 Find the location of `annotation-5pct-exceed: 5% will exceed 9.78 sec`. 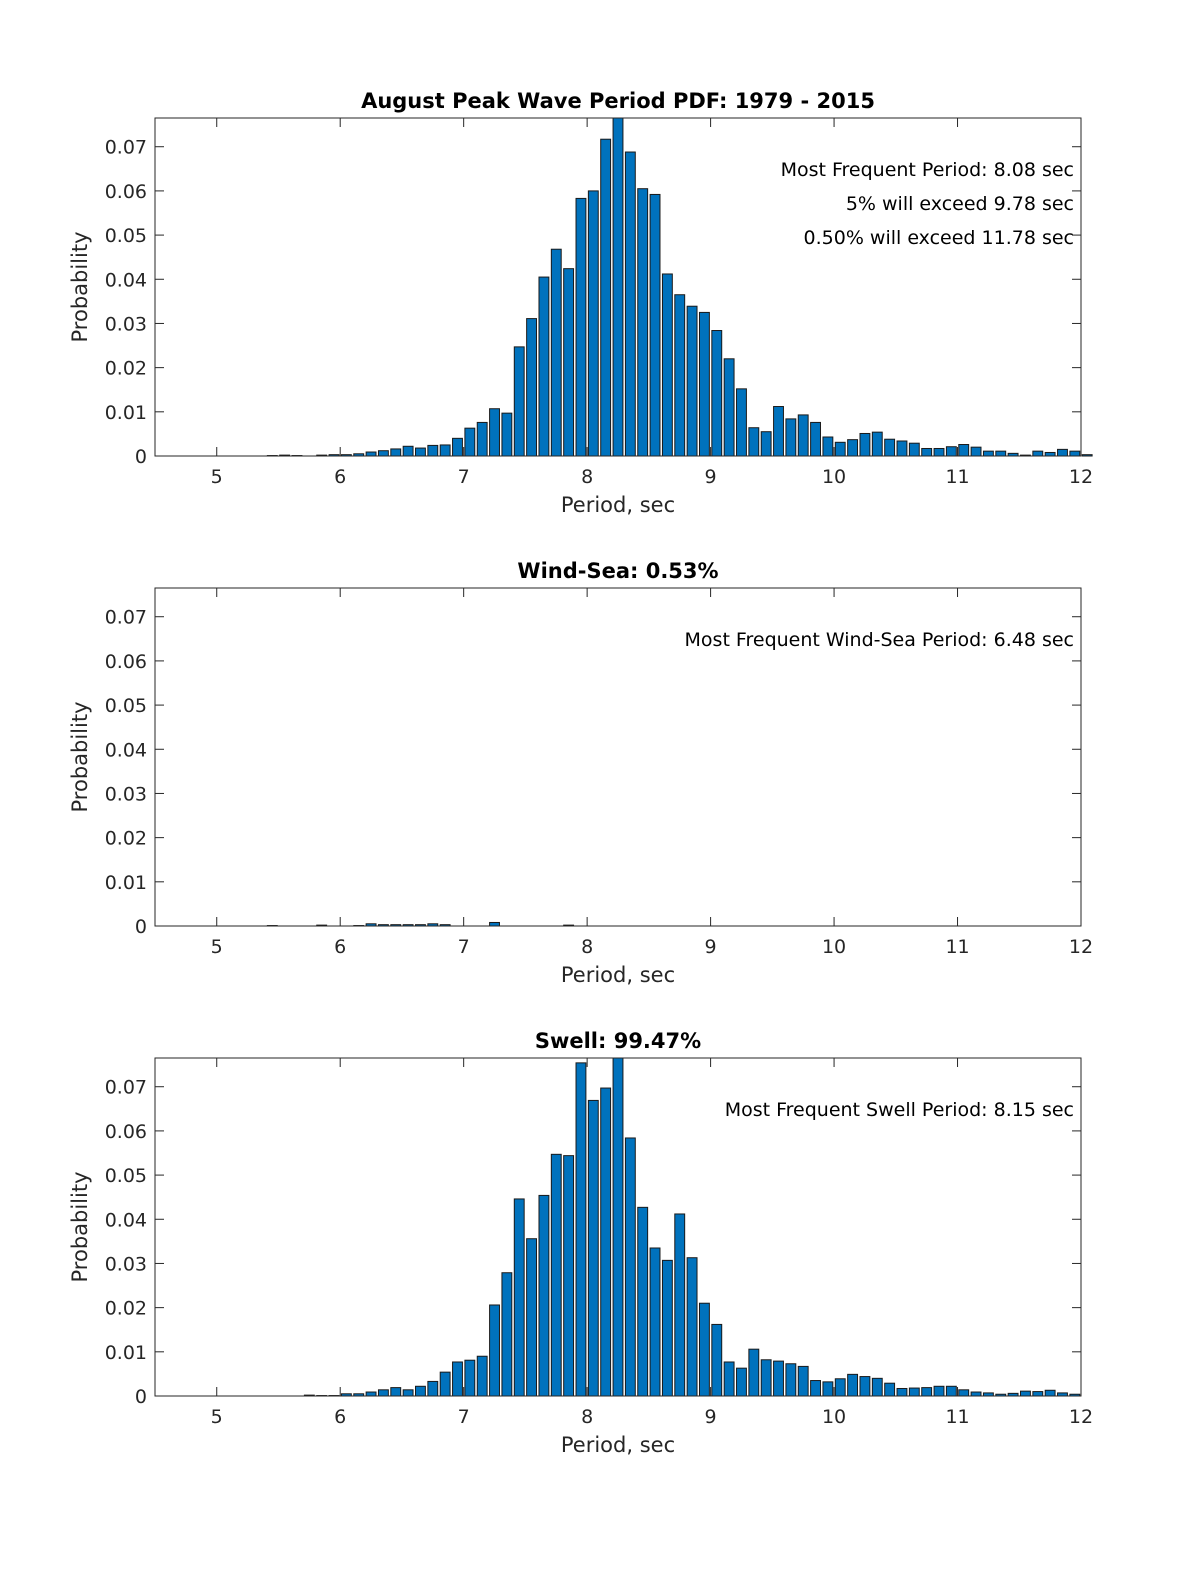

annotation-5pct-exceed: 5% will exceed 9.78 sec is located at coordinates (960, 204).